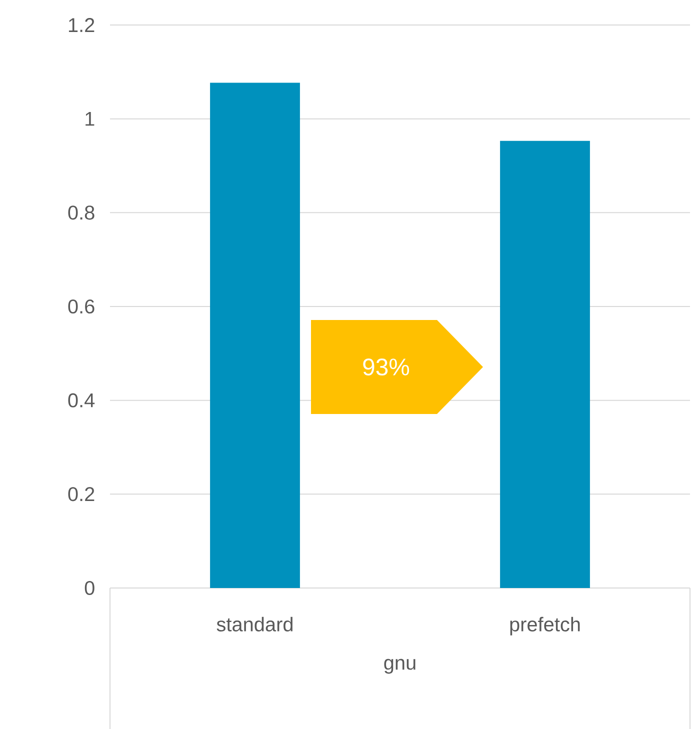 Image resolution: width=700 pixels, height=729 pixels. I want to click on annotation: 93%, so click(386, 367).